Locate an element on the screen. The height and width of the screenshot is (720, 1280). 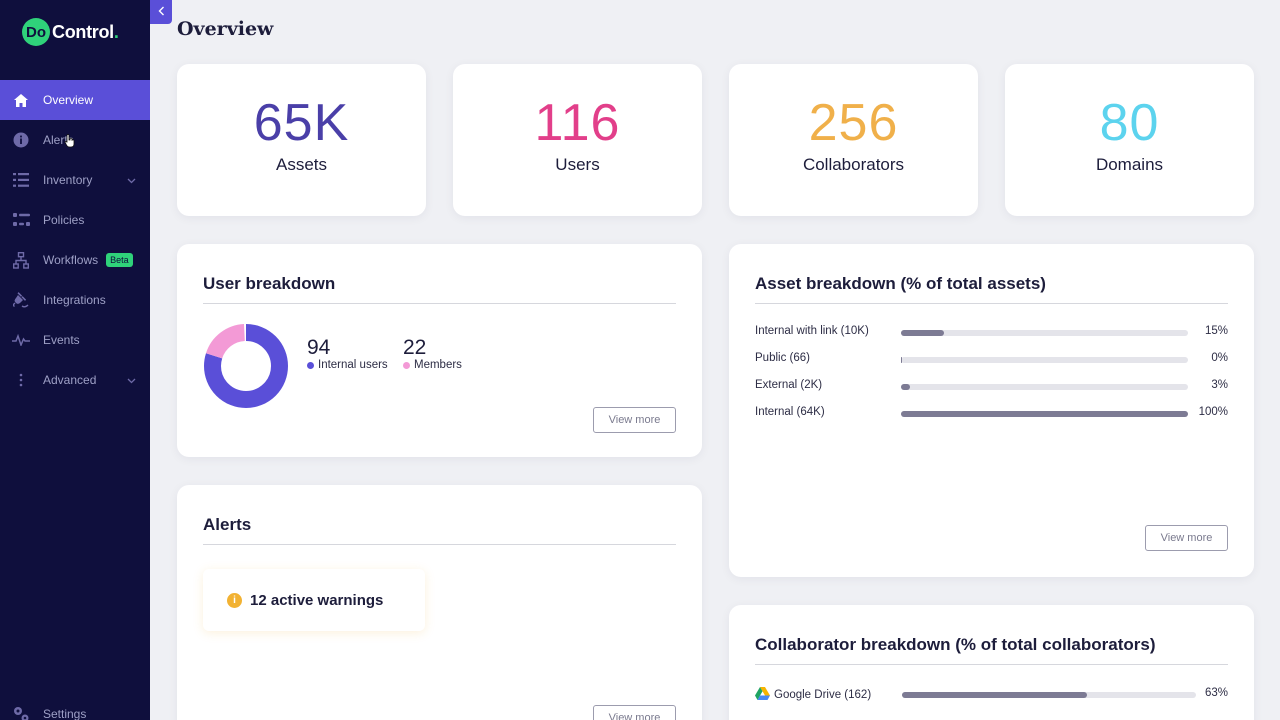
bar-percent: 63% is located at coordinates (1216, 693).